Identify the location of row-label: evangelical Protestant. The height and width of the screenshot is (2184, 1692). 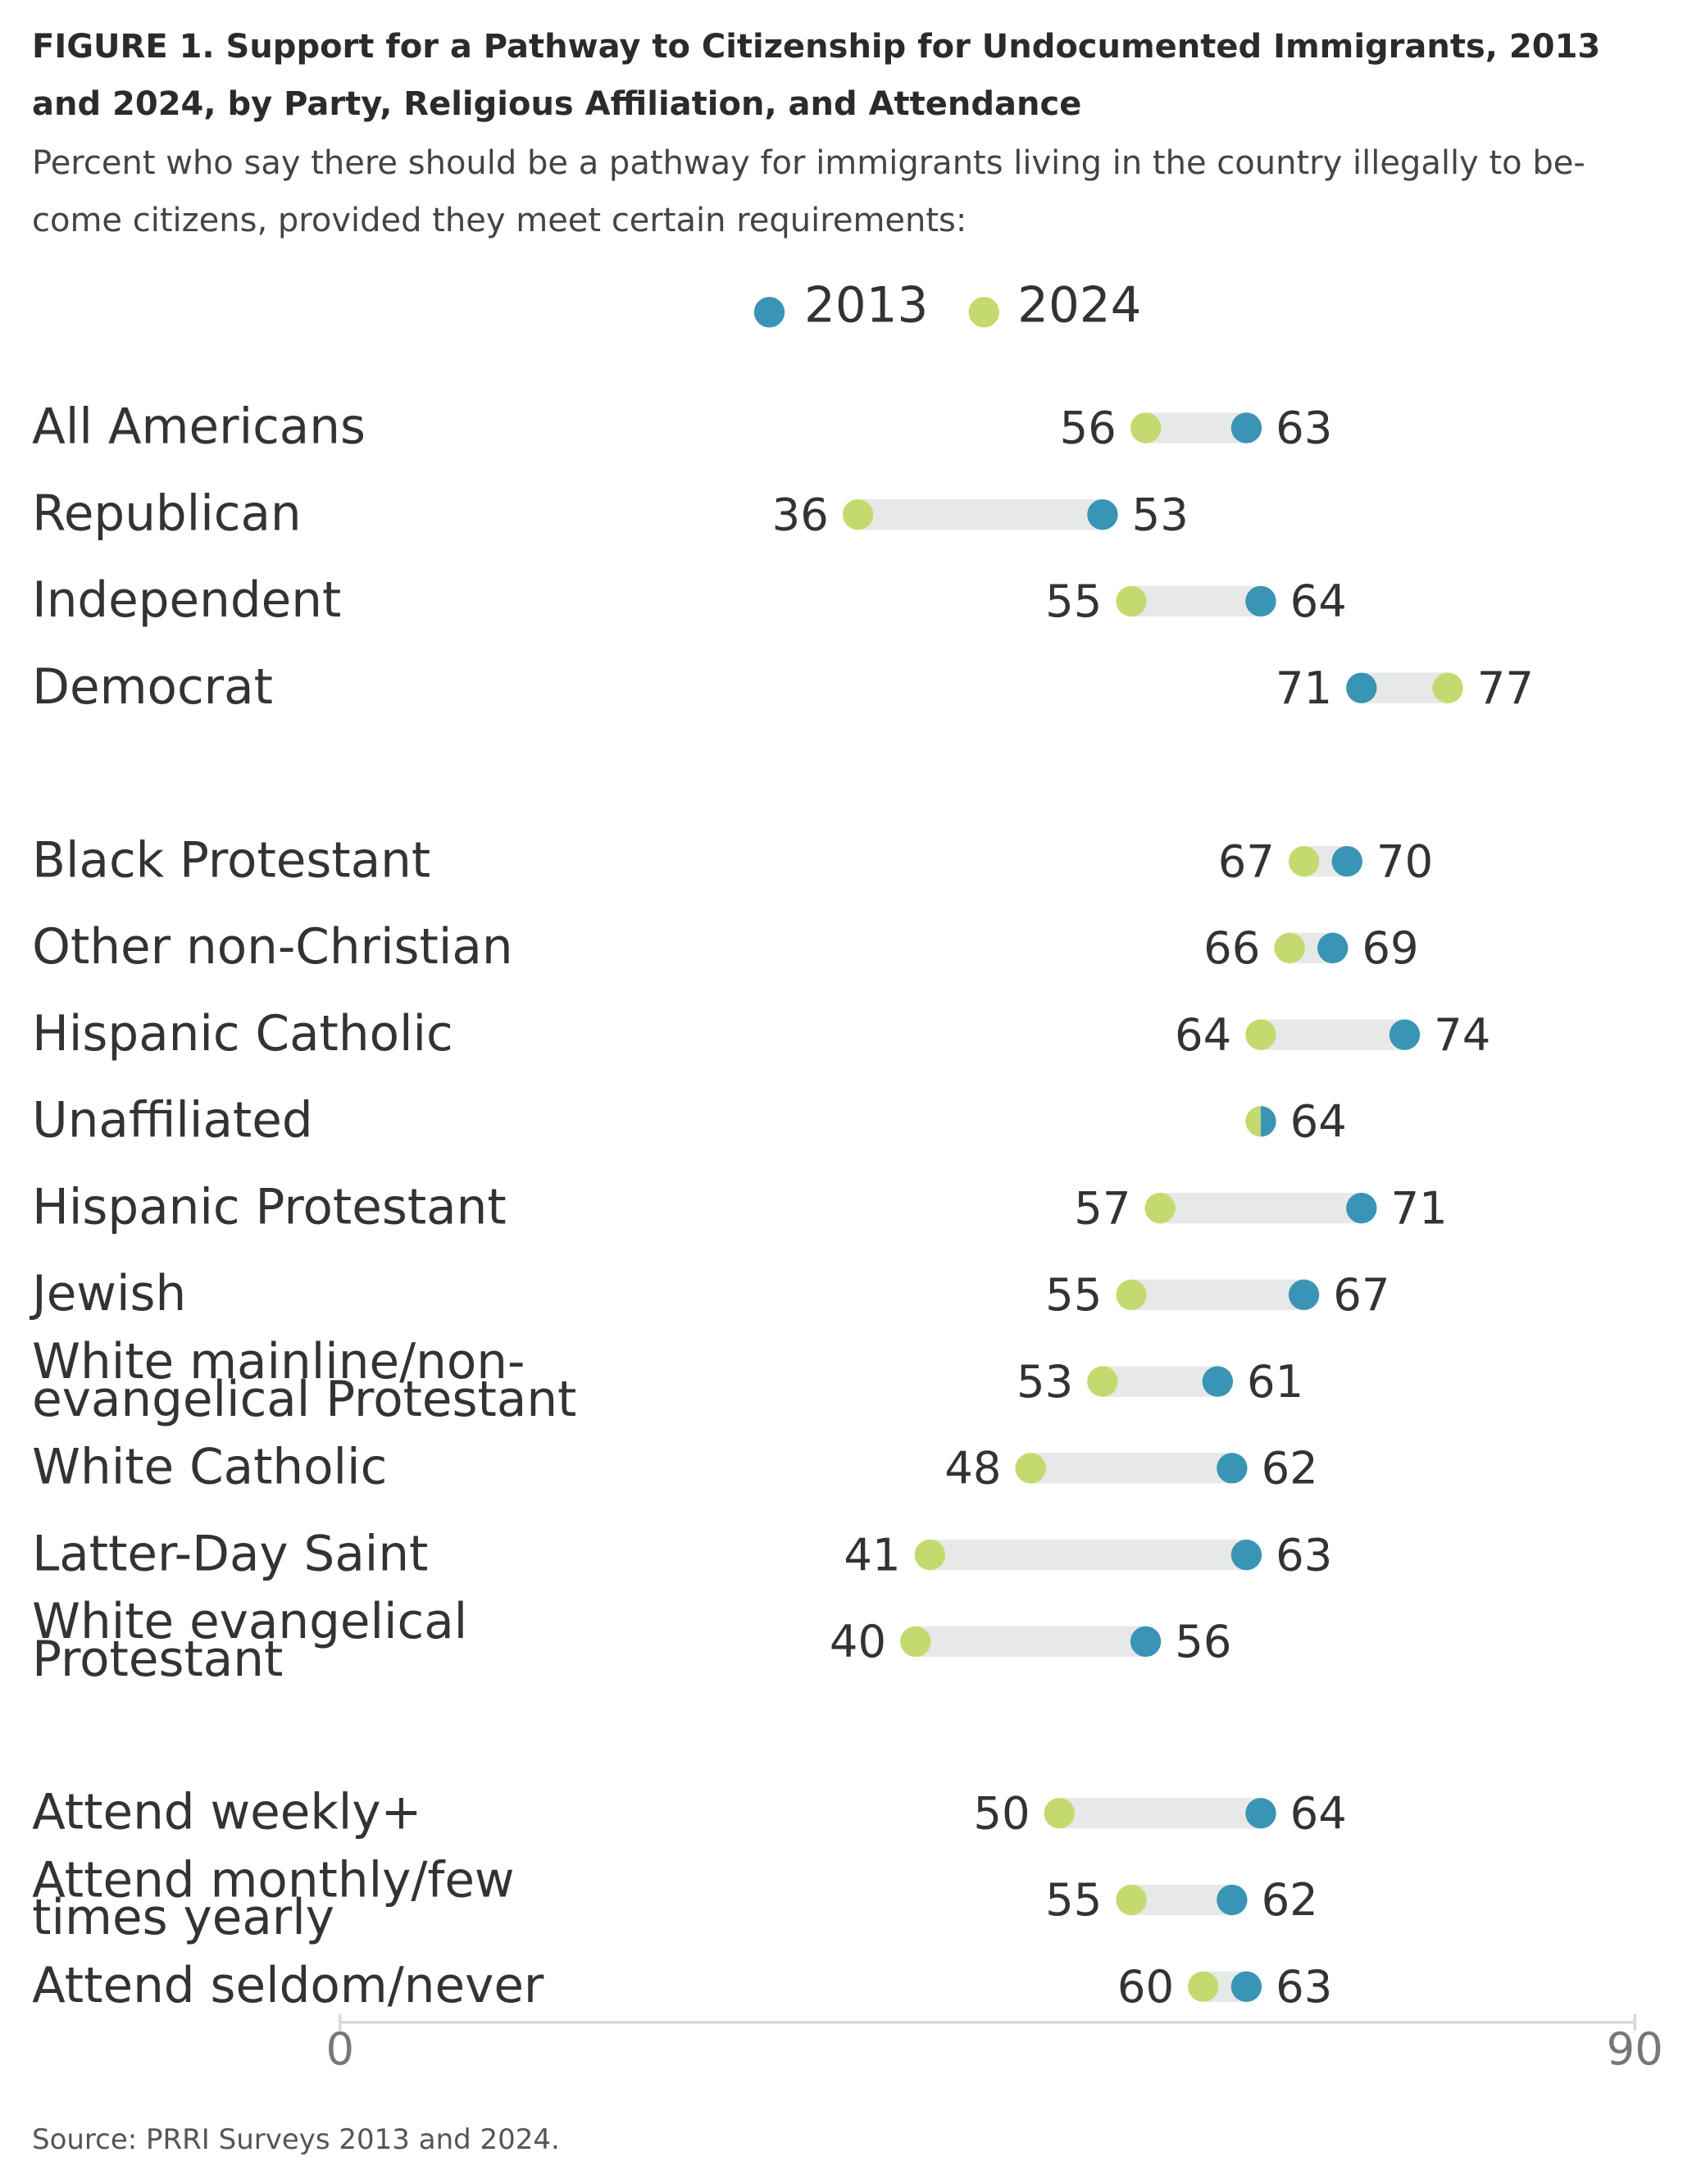
(304, 1400).